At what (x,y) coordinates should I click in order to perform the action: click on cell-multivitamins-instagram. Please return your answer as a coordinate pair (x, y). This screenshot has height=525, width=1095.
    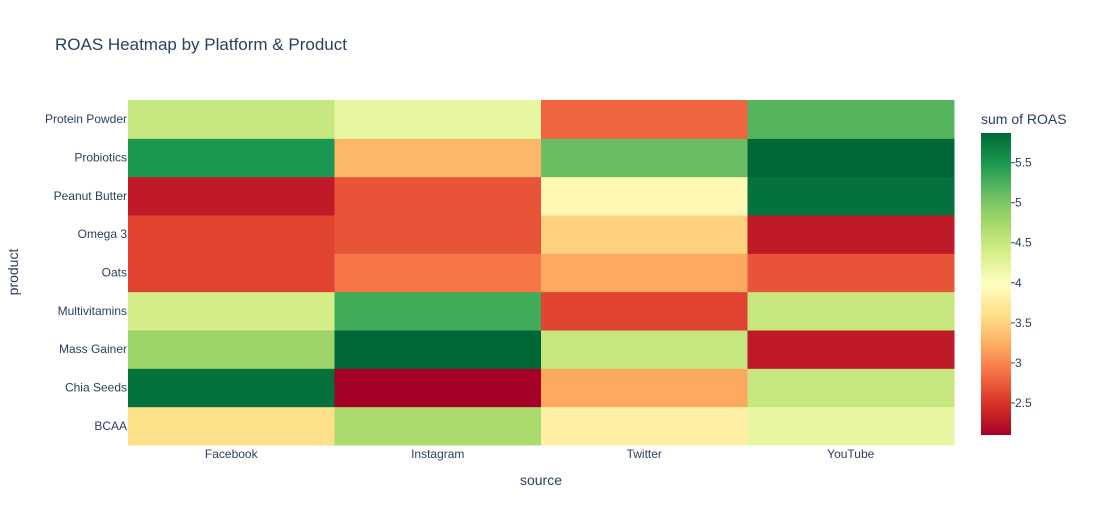
    Looking at the image, I should click on (438, 311).